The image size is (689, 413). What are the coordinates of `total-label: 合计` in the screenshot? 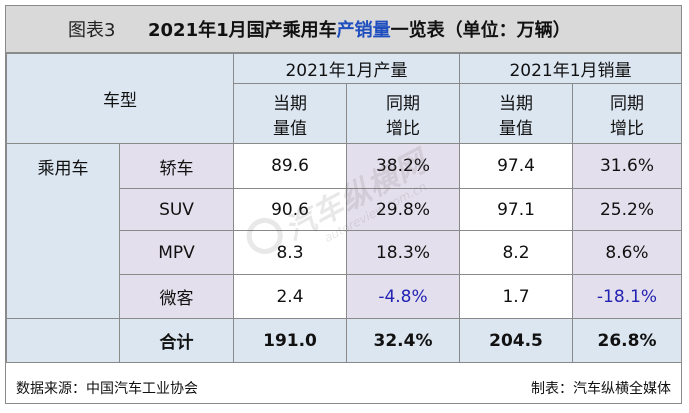 It's located at (176, 340).